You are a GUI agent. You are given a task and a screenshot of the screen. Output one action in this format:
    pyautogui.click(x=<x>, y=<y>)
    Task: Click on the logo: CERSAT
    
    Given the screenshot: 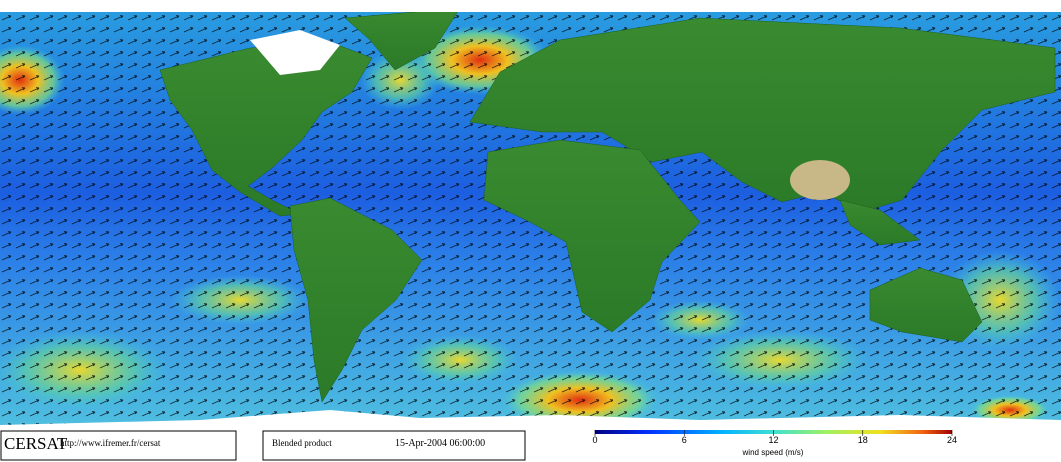 What is the action you would take?
    pyautogui.click(x=36, y=443)
    